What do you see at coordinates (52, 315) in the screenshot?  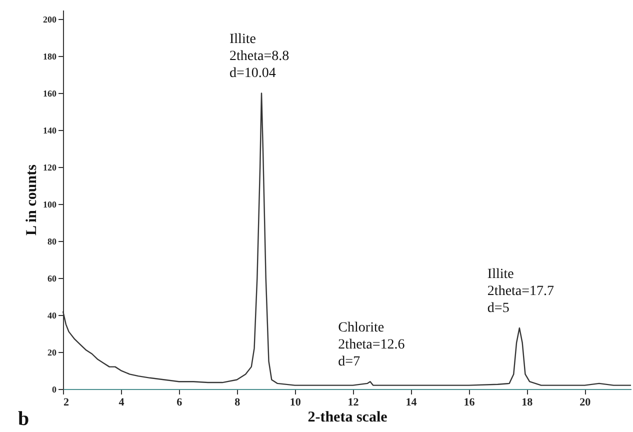 I see `y-tick-label: 40` at bounding box center [52, 315].